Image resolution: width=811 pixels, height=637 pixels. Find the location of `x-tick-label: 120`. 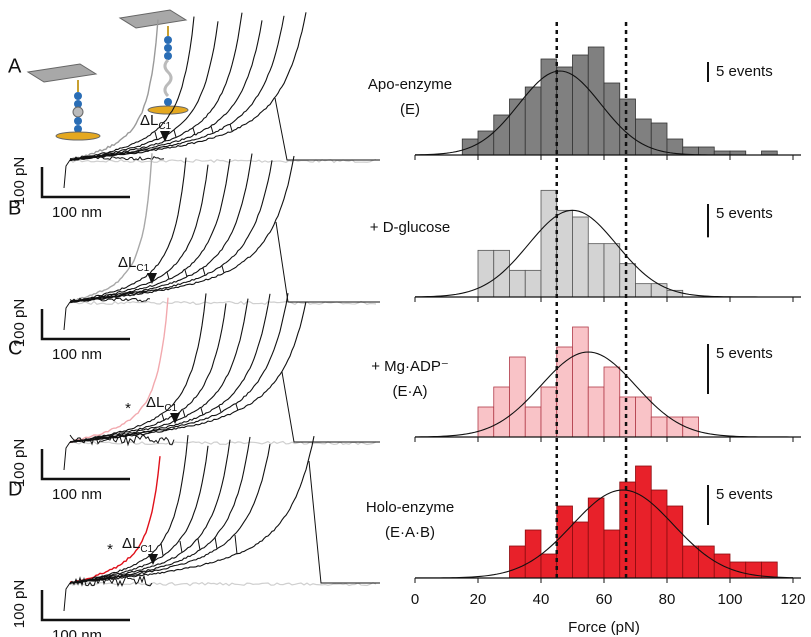

x-tick-label: 120 is located at coordinates (792, 599).